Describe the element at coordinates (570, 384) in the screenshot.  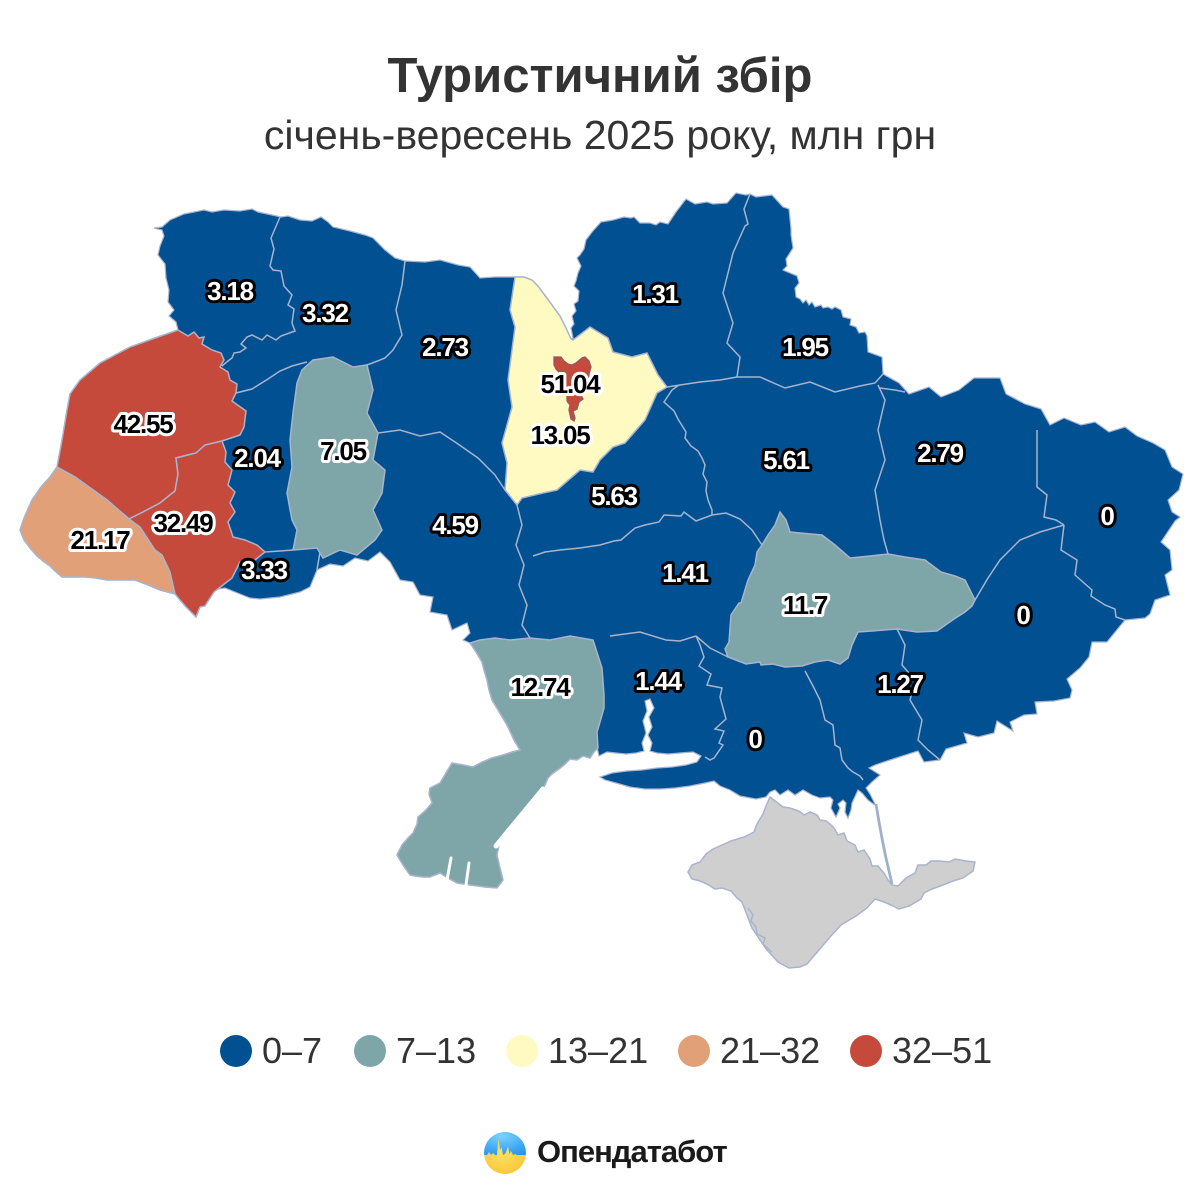
I see `svg-text: 51.04` at that location.